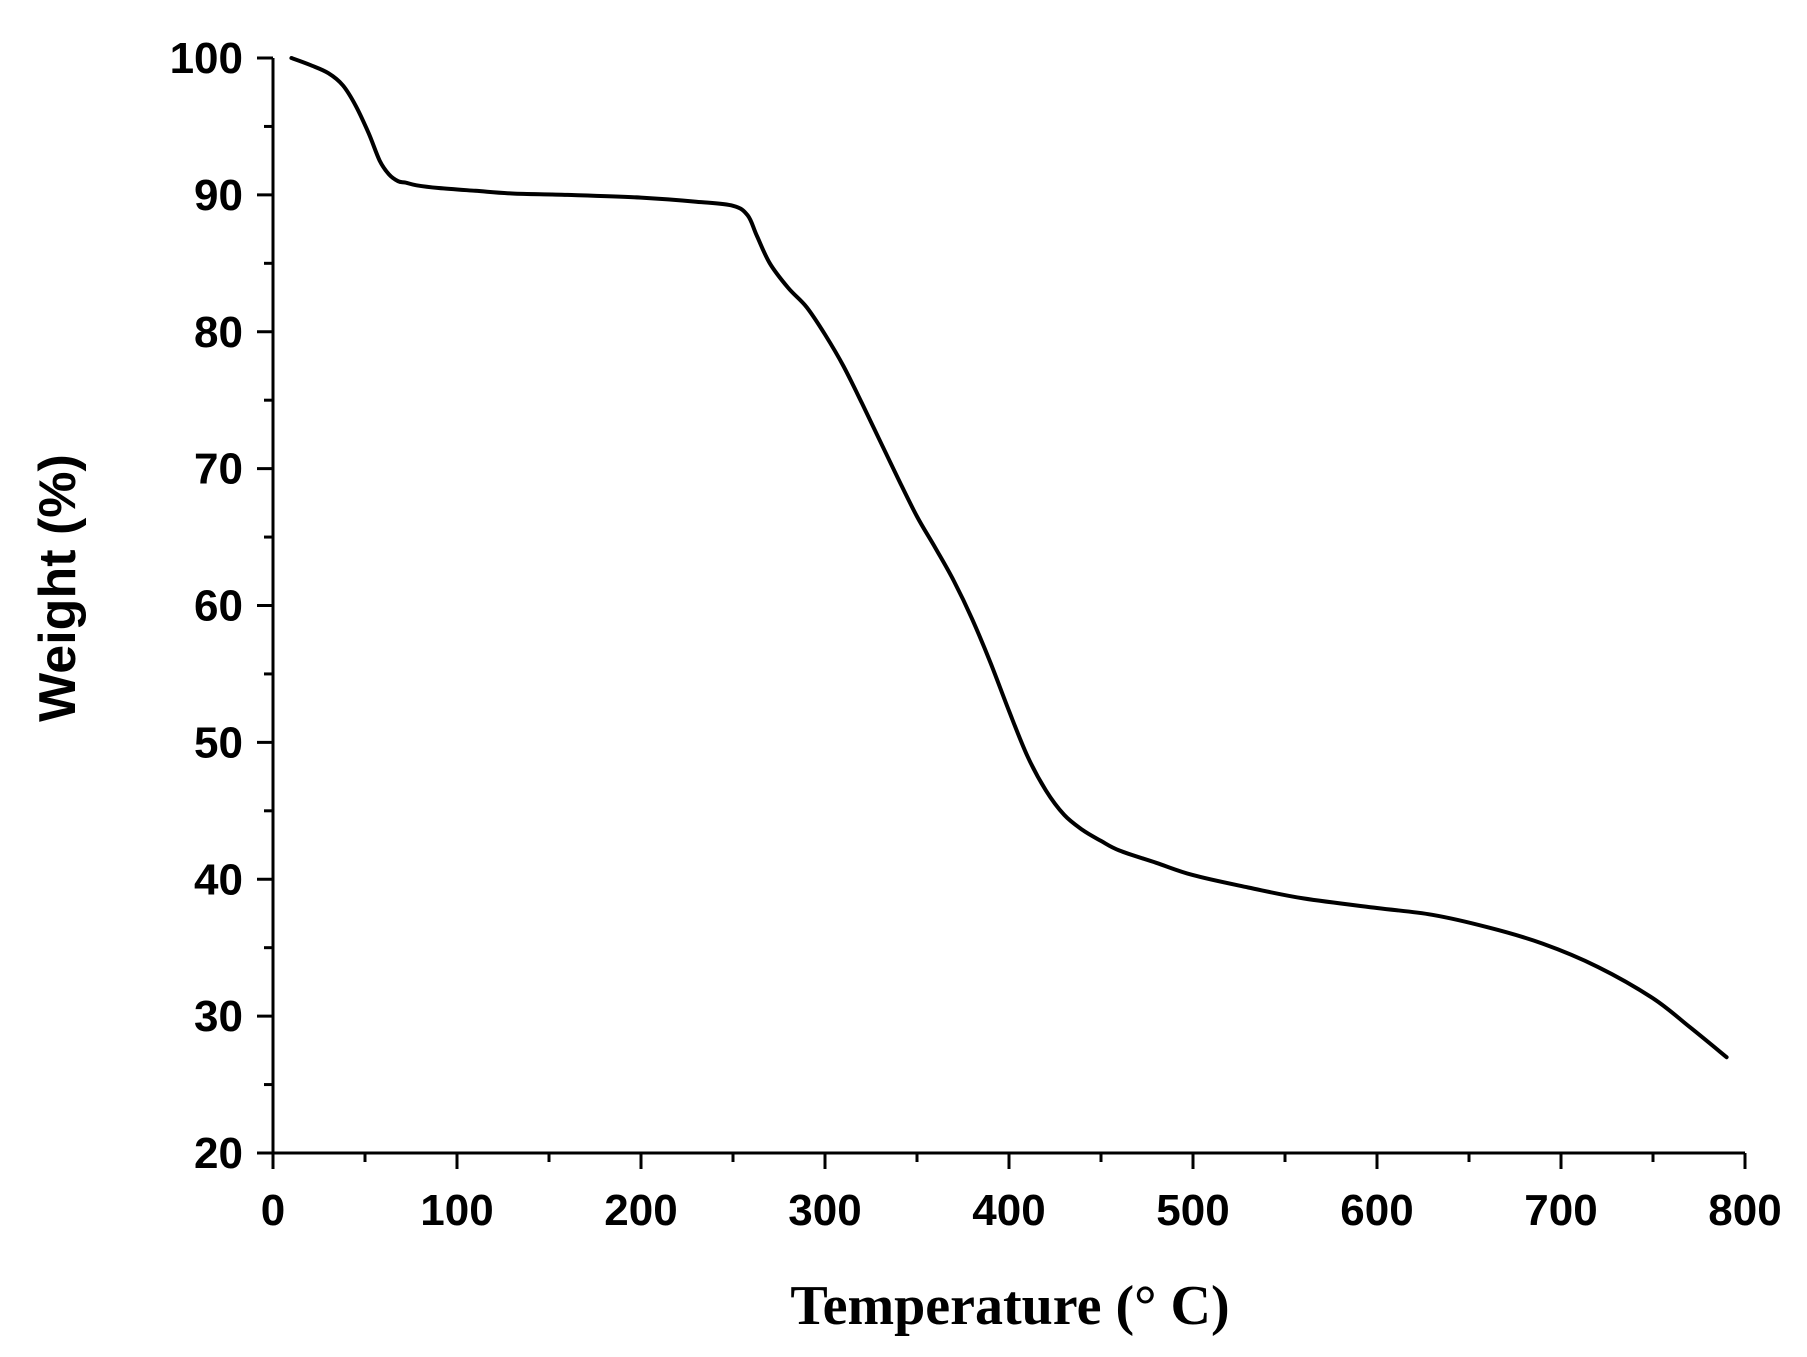  Describe the element at coordinates (640, 1210) in the screenshot. I see `x-tick-label: 200` at that location.